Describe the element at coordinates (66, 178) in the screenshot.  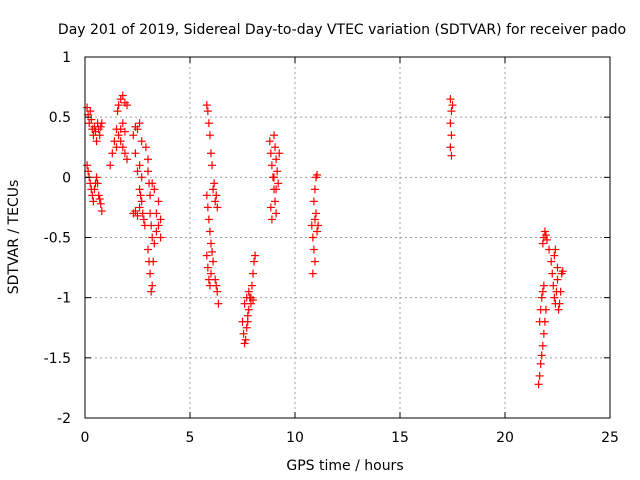
I see `y-tick-label: 0` at that location.